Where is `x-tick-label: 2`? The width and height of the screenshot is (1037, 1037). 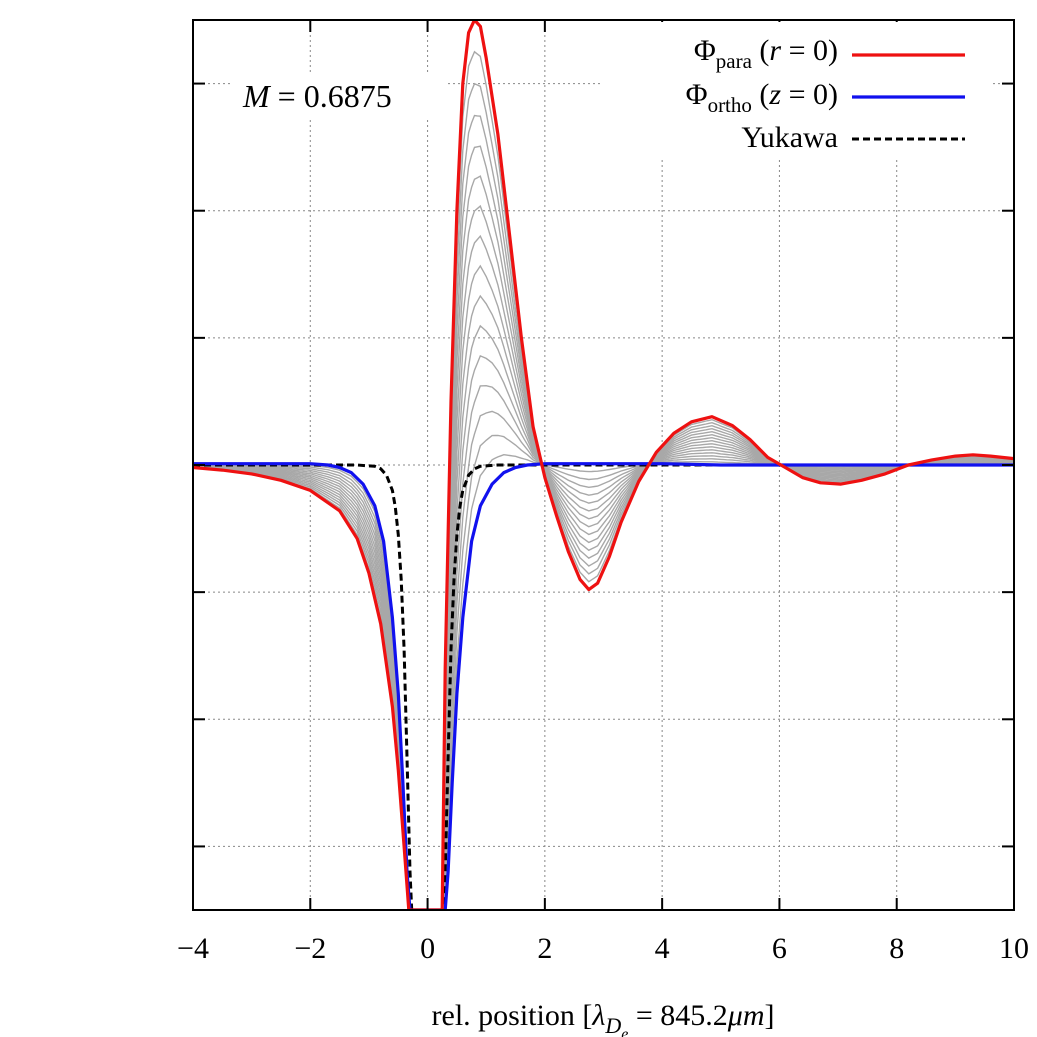 x-tick-label: 2 is located at coordinates (544, 948).